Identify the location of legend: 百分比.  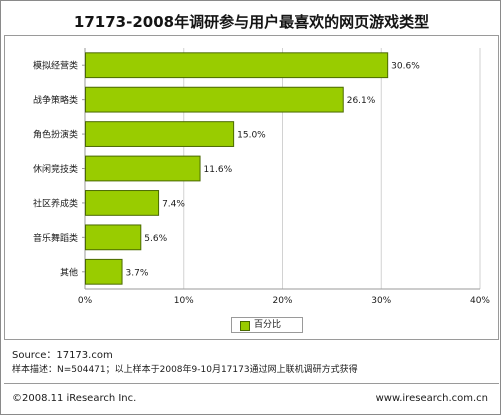
(267, 325).